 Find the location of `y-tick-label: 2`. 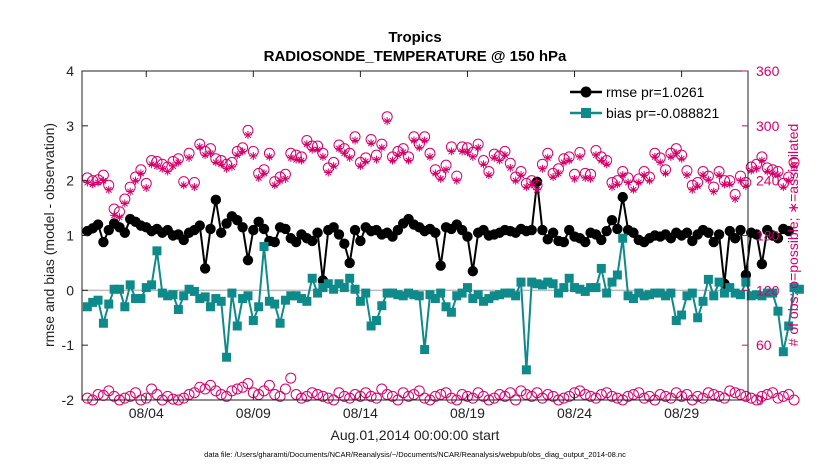

y-tick-label: 2 is located at coordinates (70, 181).